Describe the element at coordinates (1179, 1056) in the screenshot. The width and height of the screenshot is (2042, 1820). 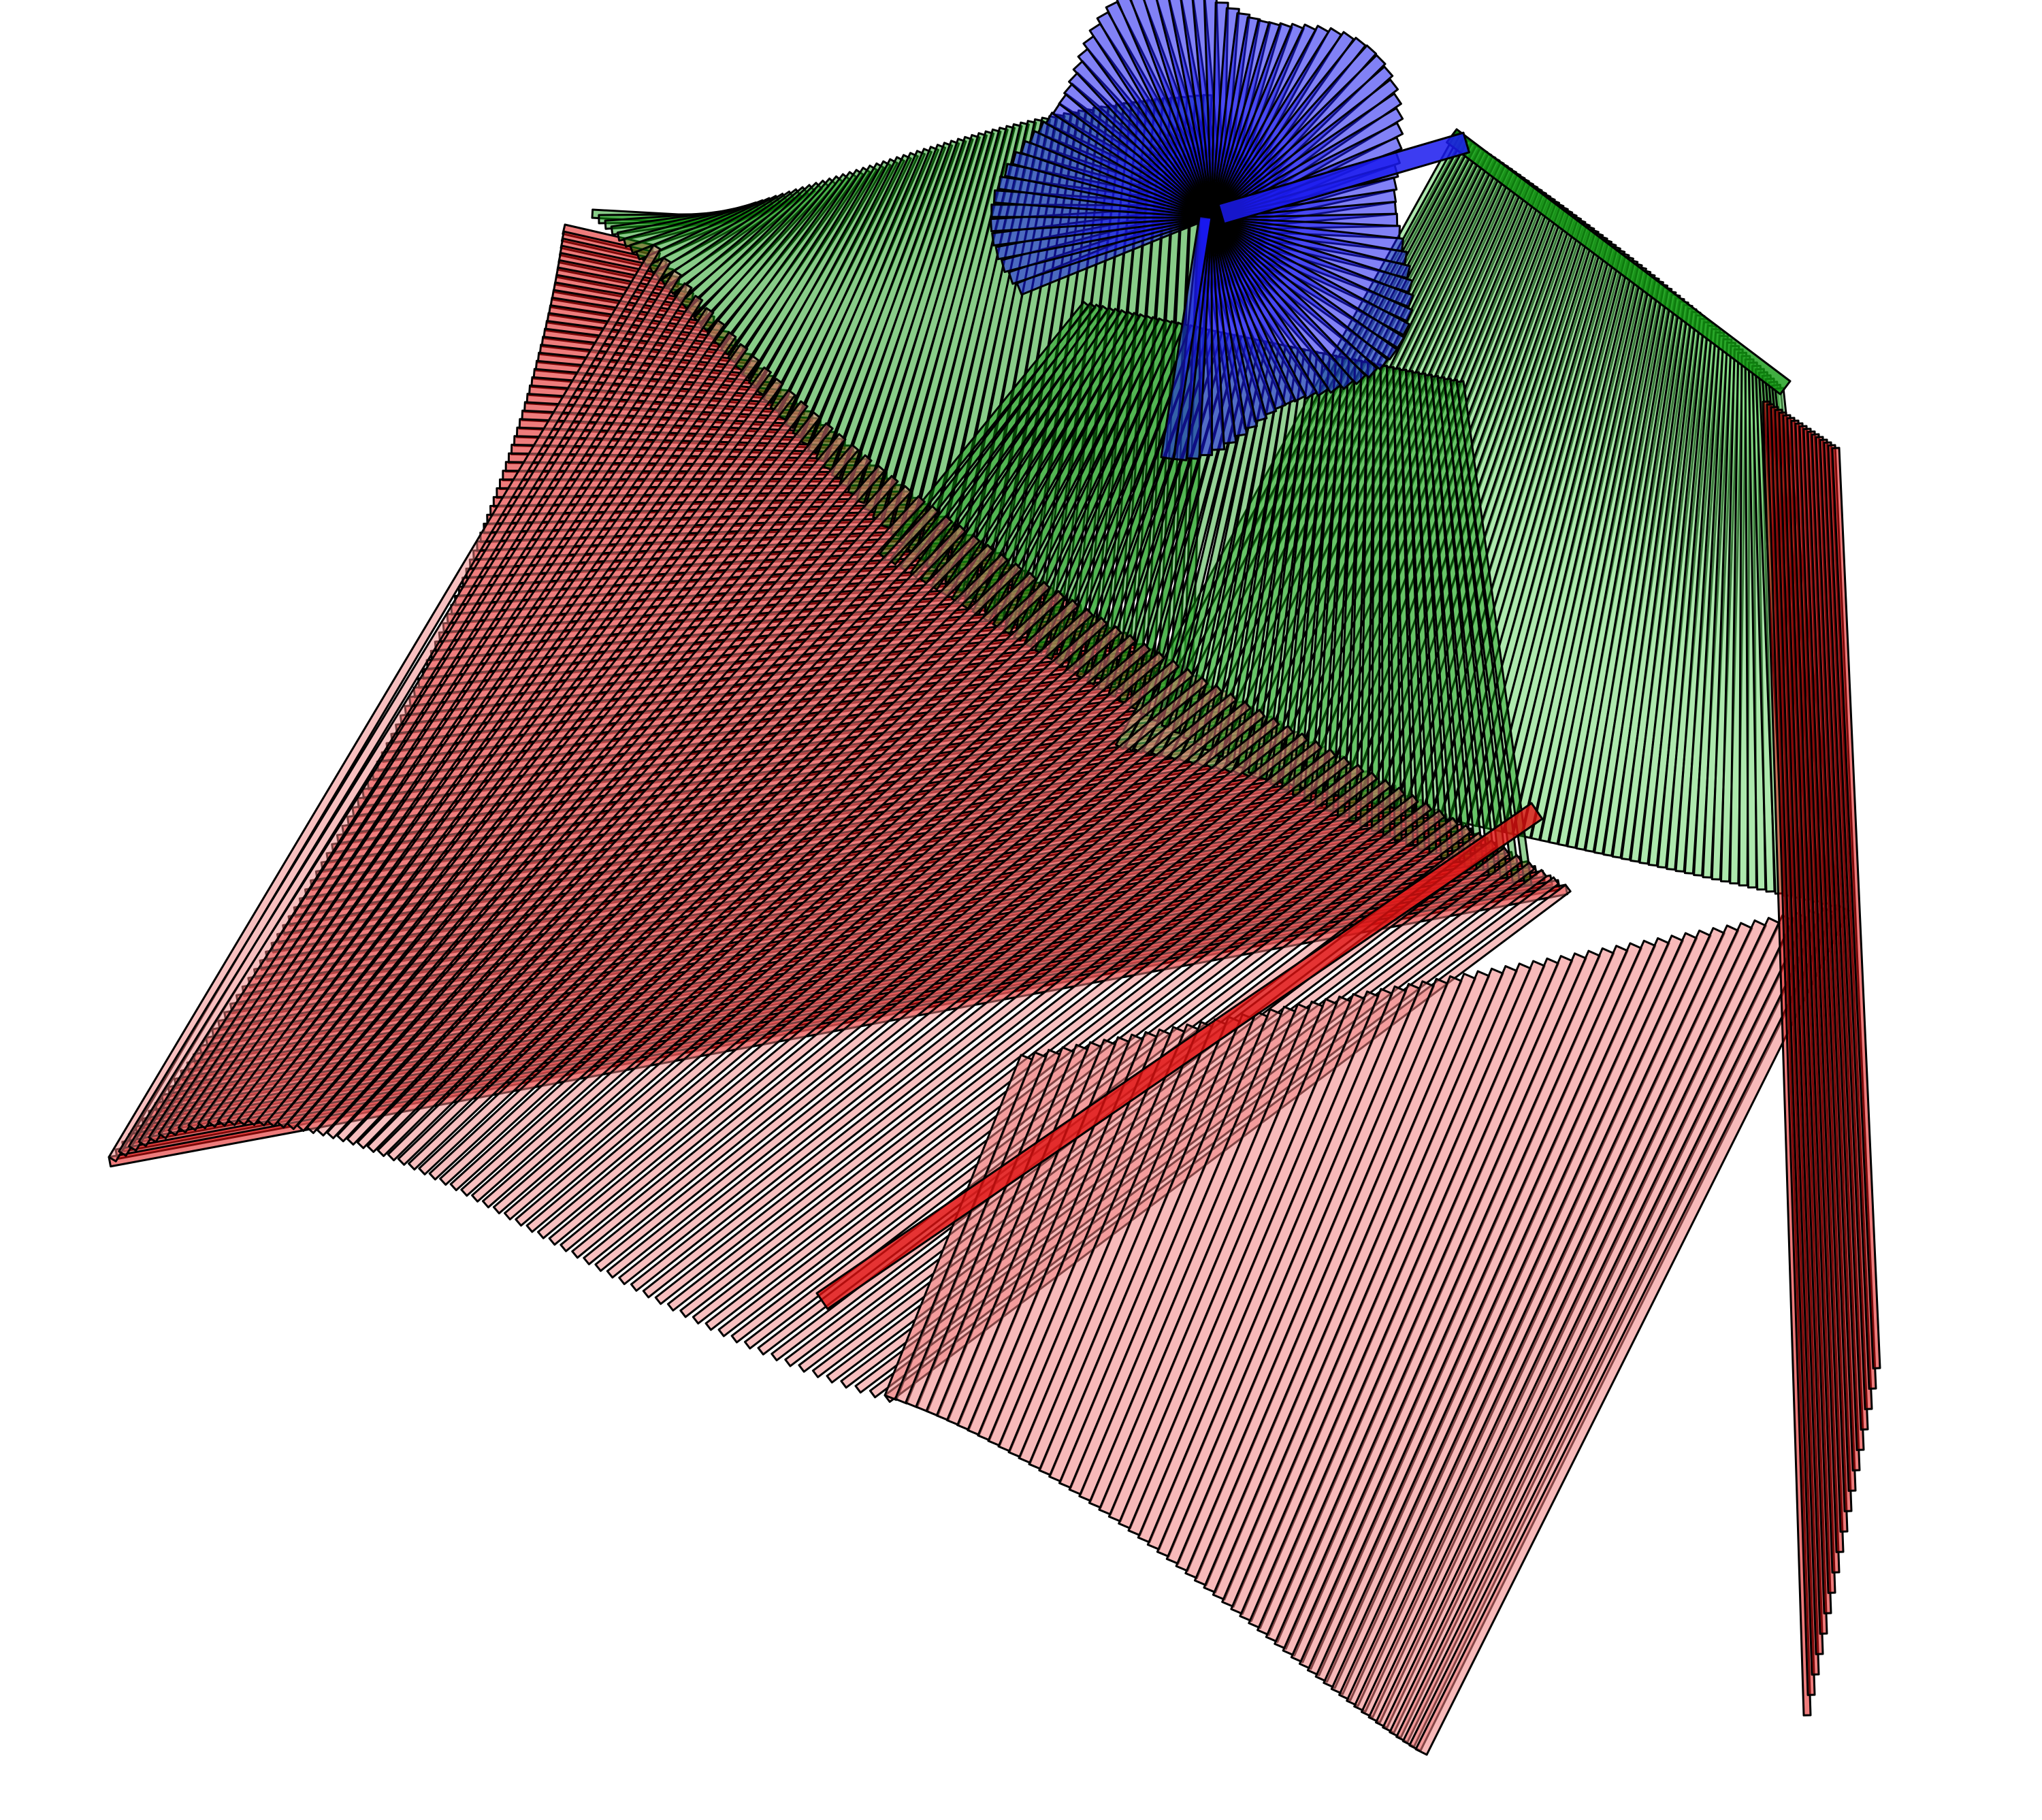
I see `red-diagonal-bar` at that location.